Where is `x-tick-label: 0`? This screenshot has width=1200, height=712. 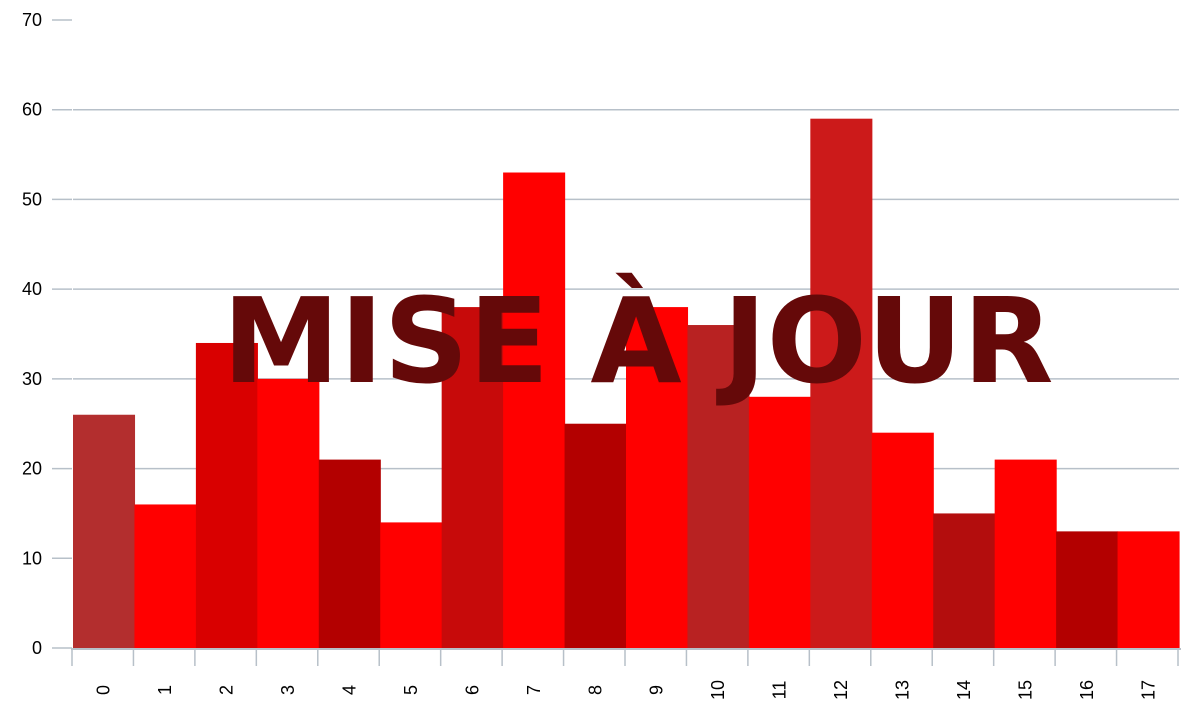 x-tick-label: 0 is located at coordinates (104, 690).